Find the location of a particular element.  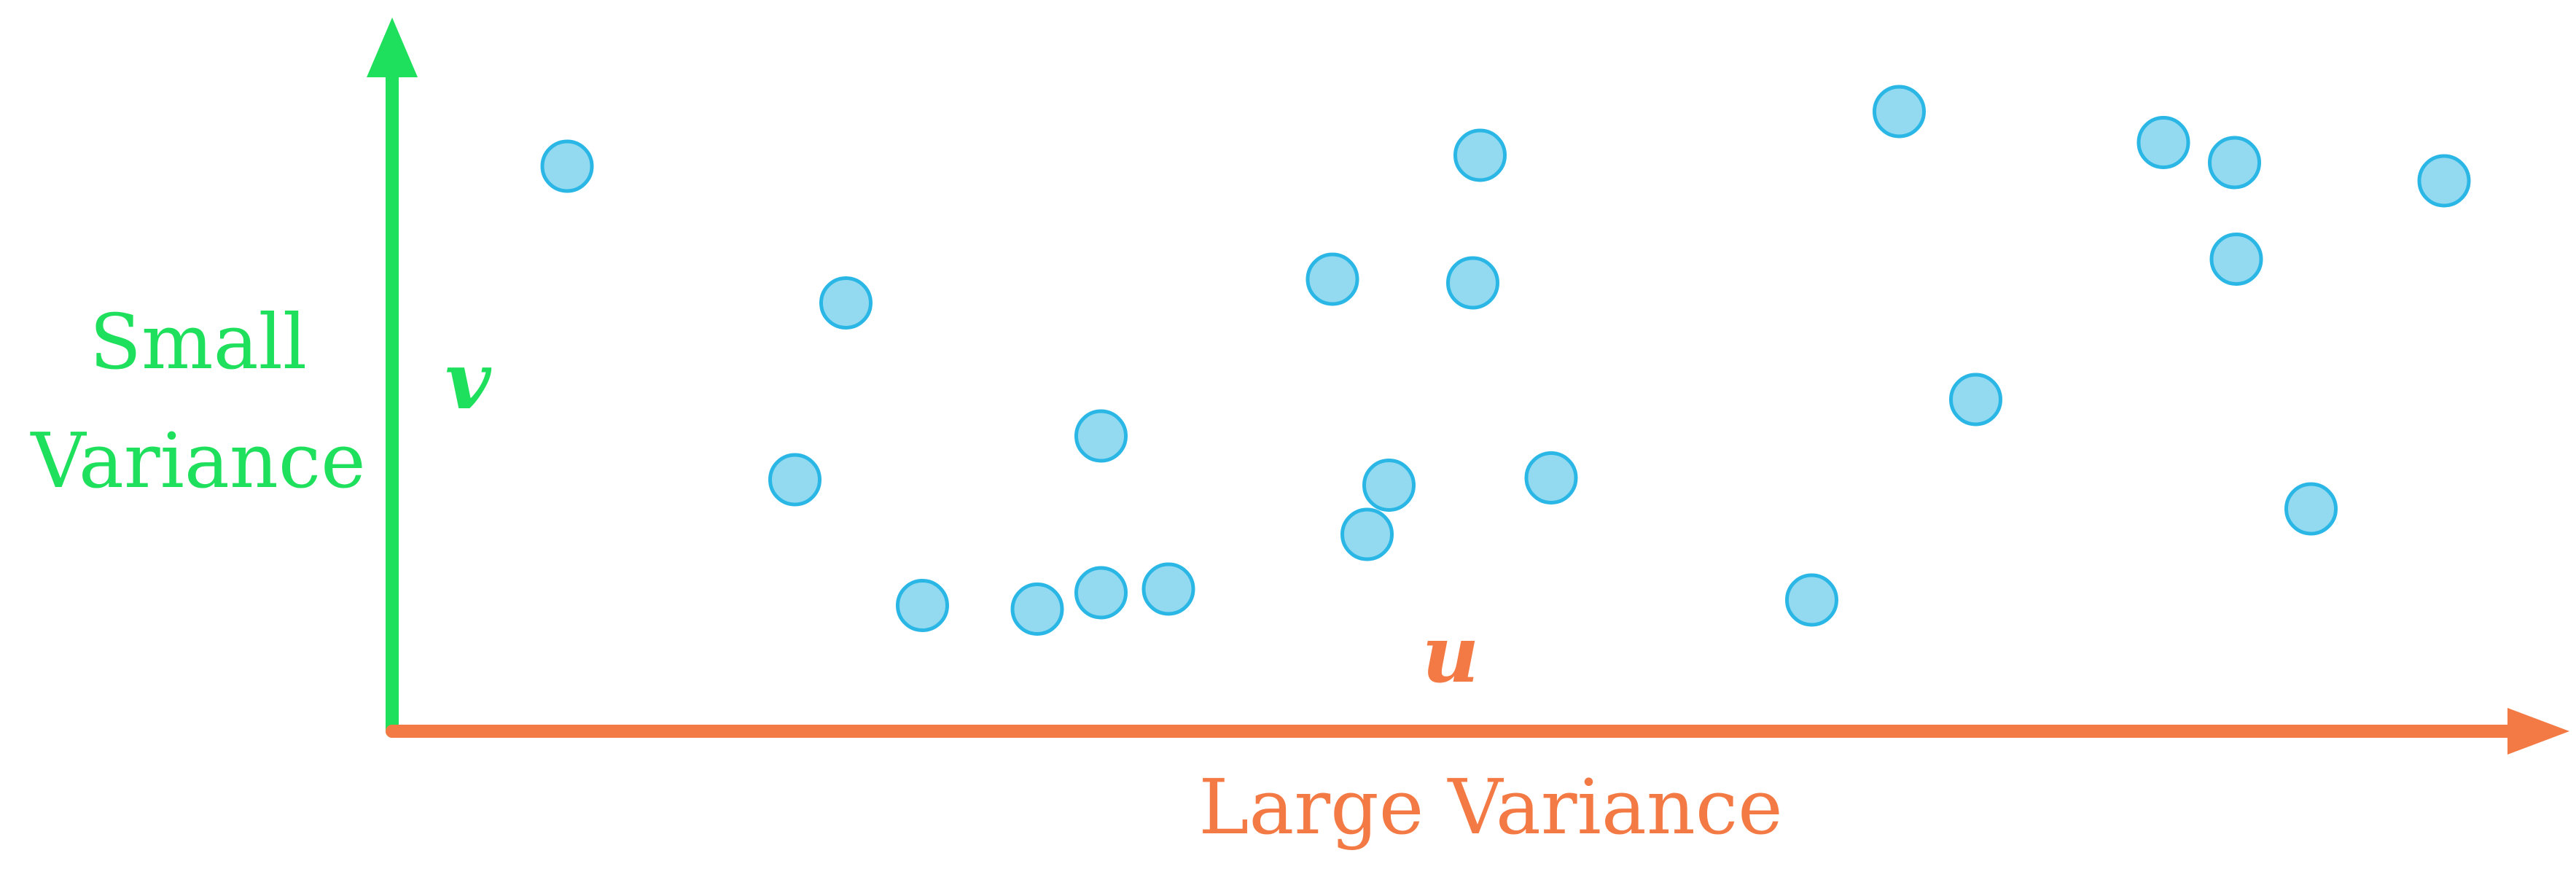

horizontal-axis-symbol: u is located at coordinates (1451, 655).